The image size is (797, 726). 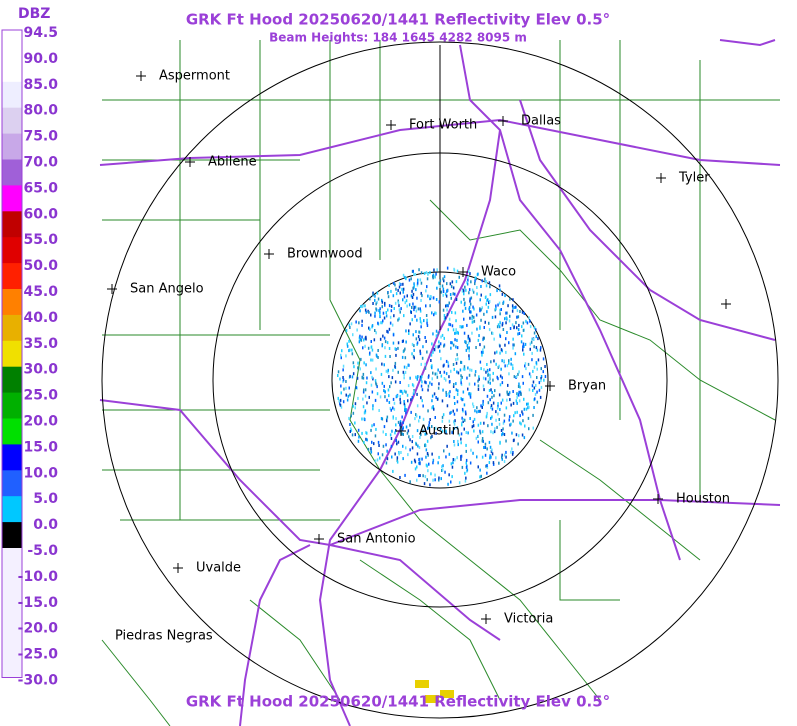 I want to click on color-swatch, so click(x=12, y=302).